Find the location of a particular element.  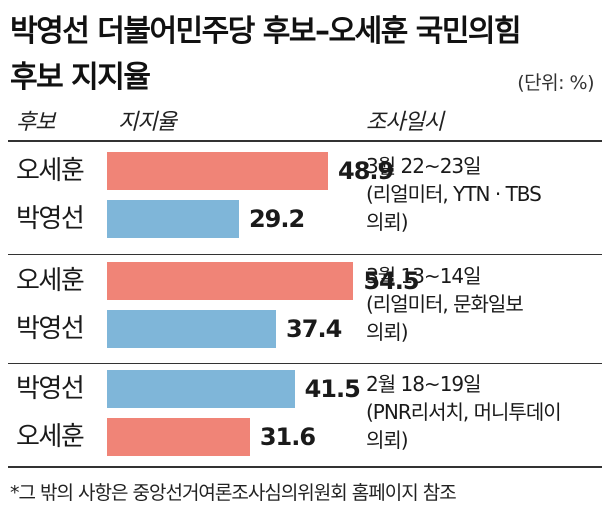

header-candidate: 후보 is located at coordinates (35, 122).